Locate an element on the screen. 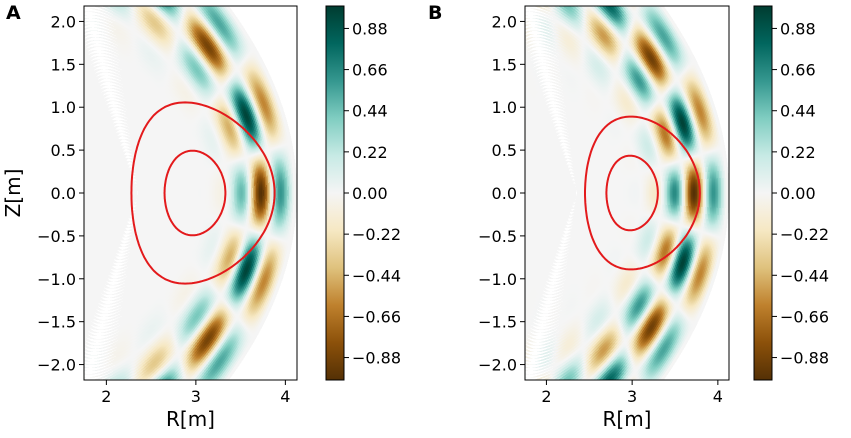 This screenshot has width=851, height=438. panel-a-colorbar: 0.88 0.66 0.44 0.22 0.00 −0.22 −0.44 −0.66 −0.88 is located at coordinates (363, 193).